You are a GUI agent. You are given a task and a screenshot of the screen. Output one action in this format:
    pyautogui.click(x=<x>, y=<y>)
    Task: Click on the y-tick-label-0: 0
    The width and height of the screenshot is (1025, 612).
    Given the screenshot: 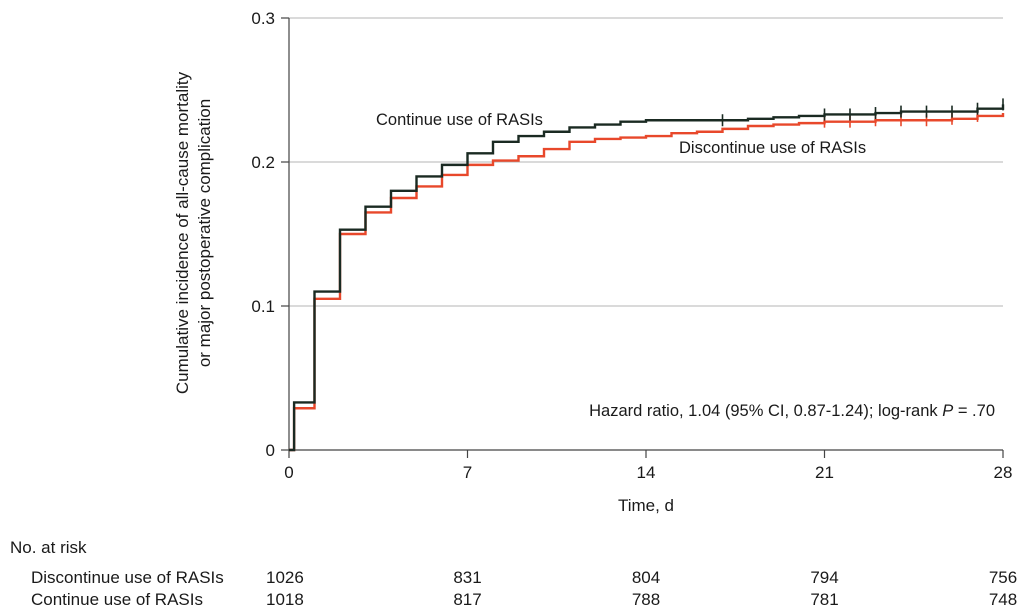 What is the action you would take?
    pyautogui.click(x=270, y=450)
    